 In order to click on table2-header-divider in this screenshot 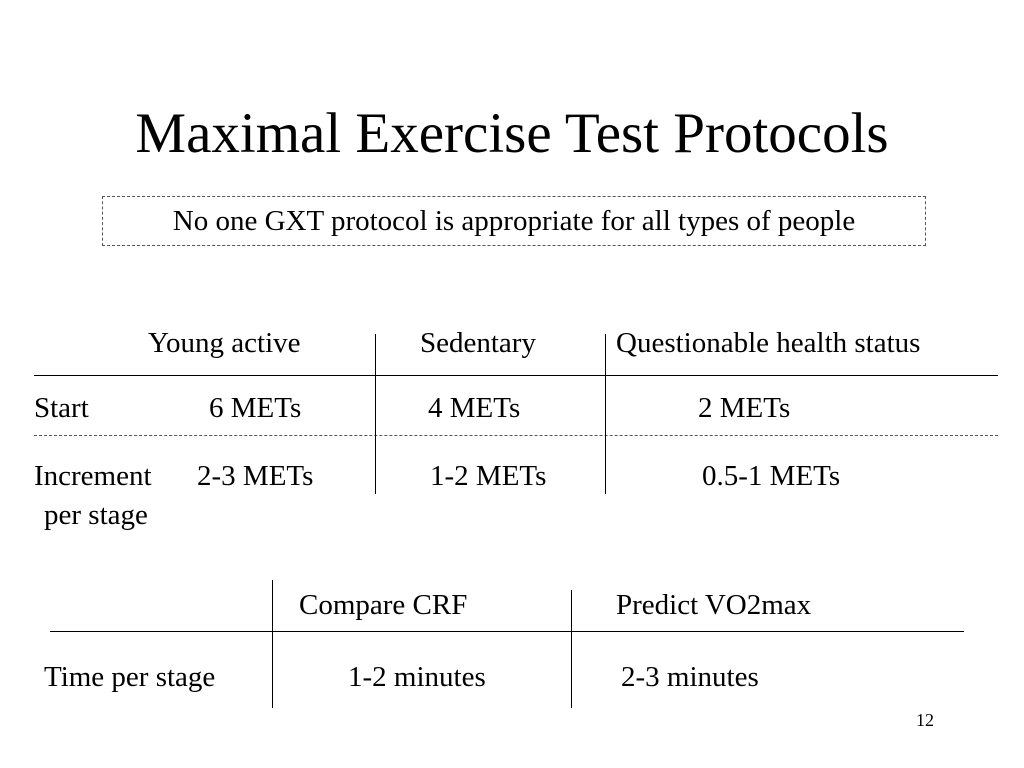, I will do `click(507, 631)`.